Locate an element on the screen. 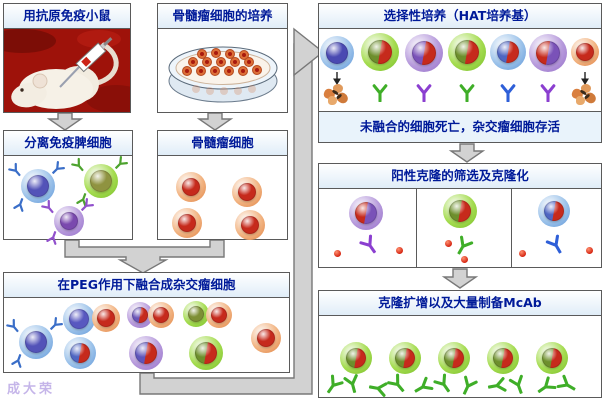 The image size is (604, 402). box-immunize-title: 用抗原免疫小鼠 is located at coordinates (67, 16).